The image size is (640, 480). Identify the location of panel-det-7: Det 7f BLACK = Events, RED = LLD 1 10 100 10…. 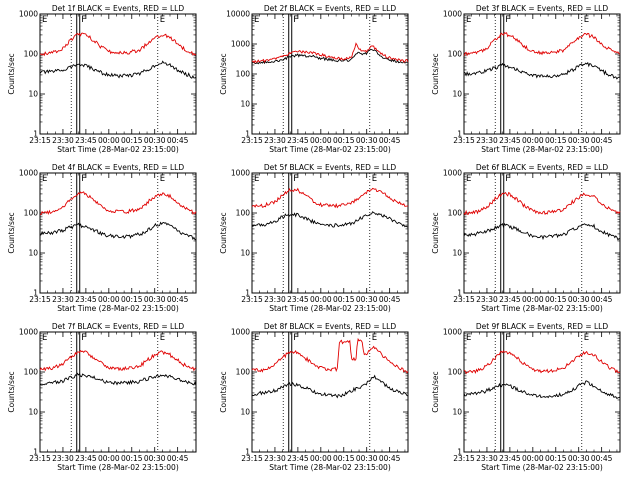
(102, 397).